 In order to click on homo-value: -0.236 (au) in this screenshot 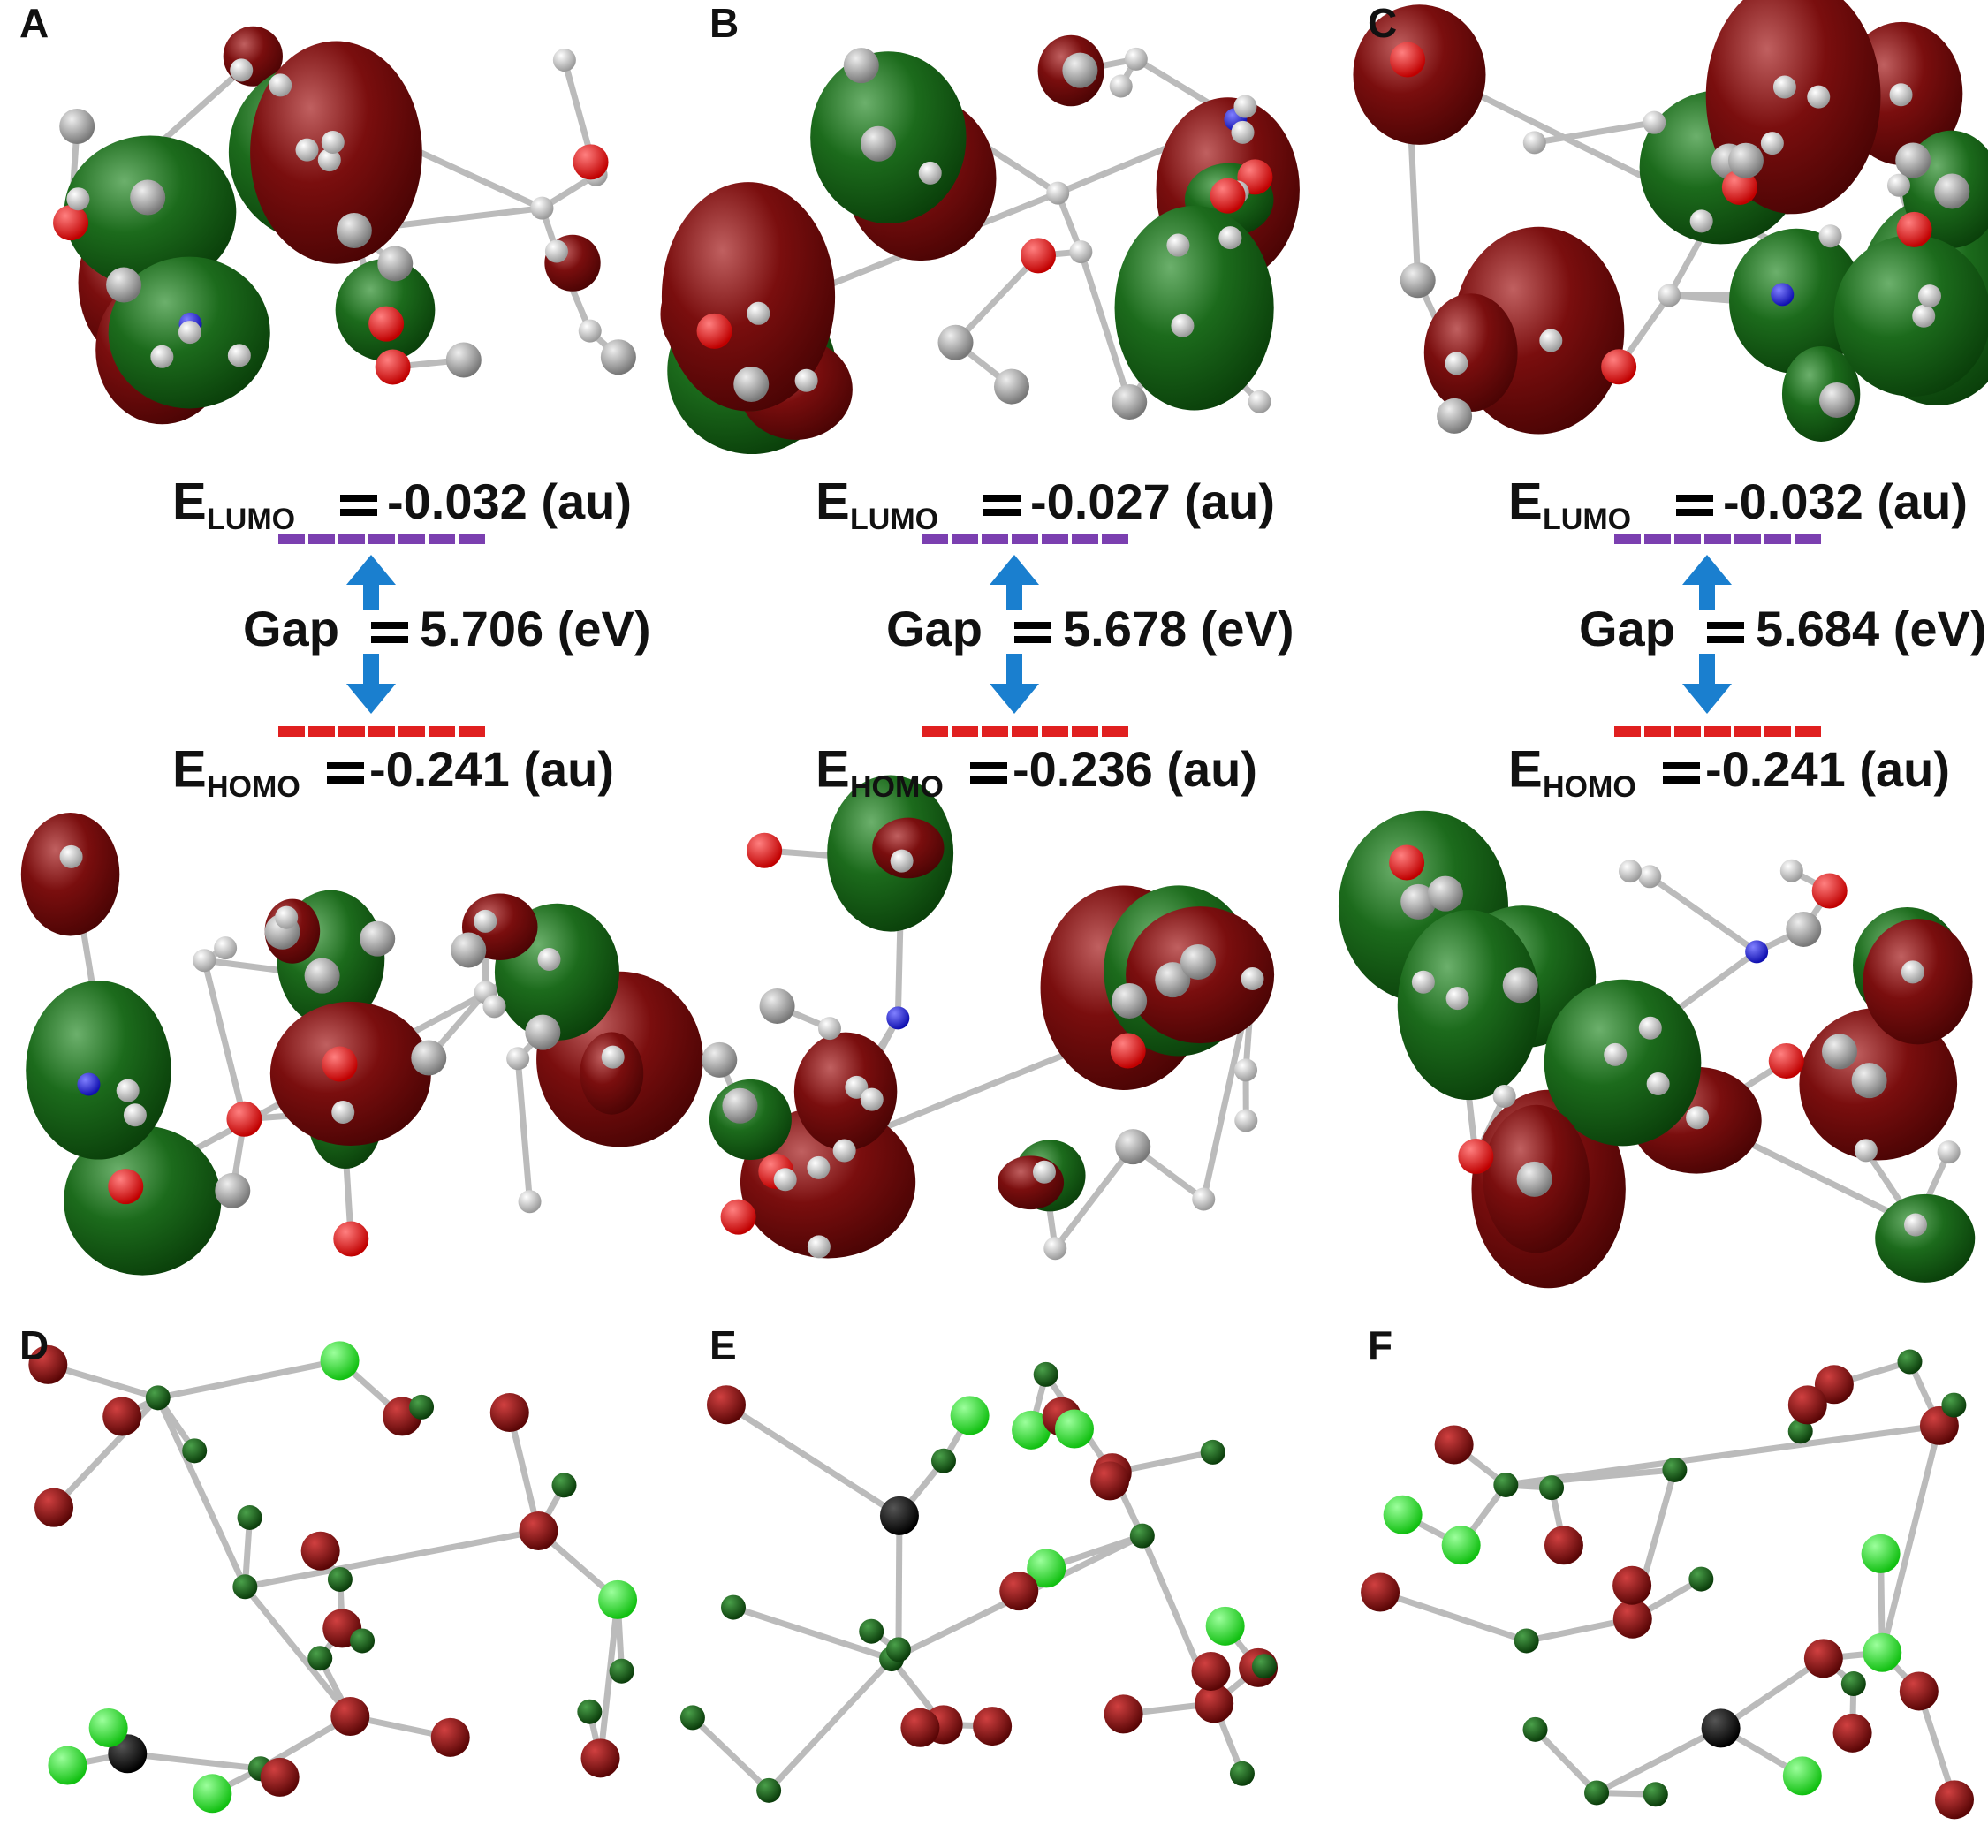, I will do `click(1135, 769)`.